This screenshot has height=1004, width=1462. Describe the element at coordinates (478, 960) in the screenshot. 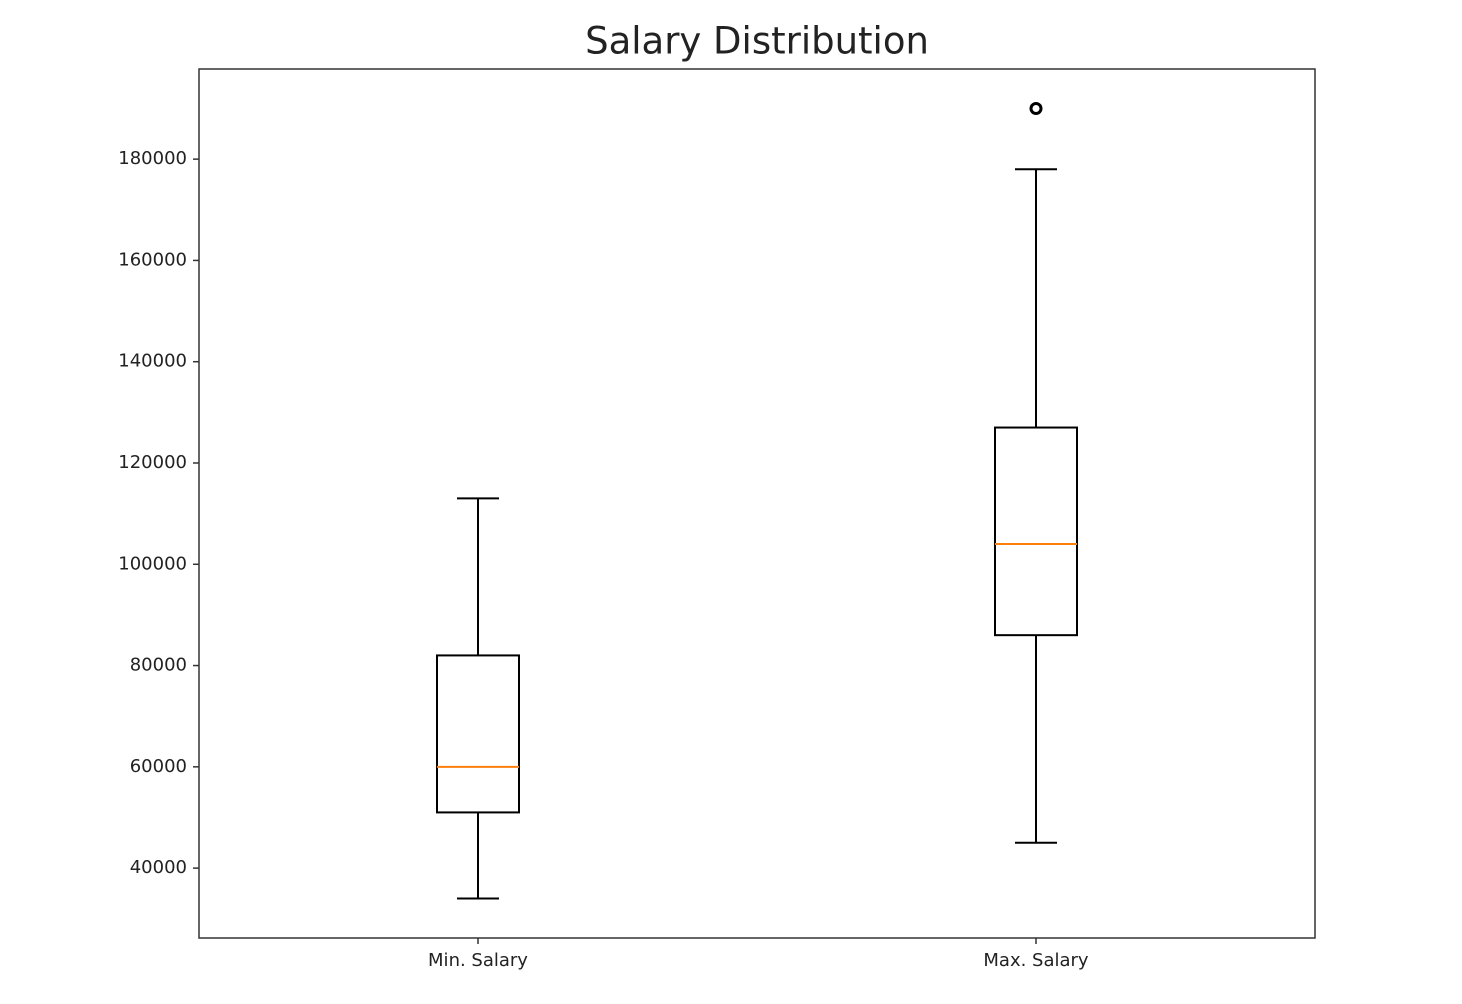

I see `x-tick-label: Min. Salary` at that location.